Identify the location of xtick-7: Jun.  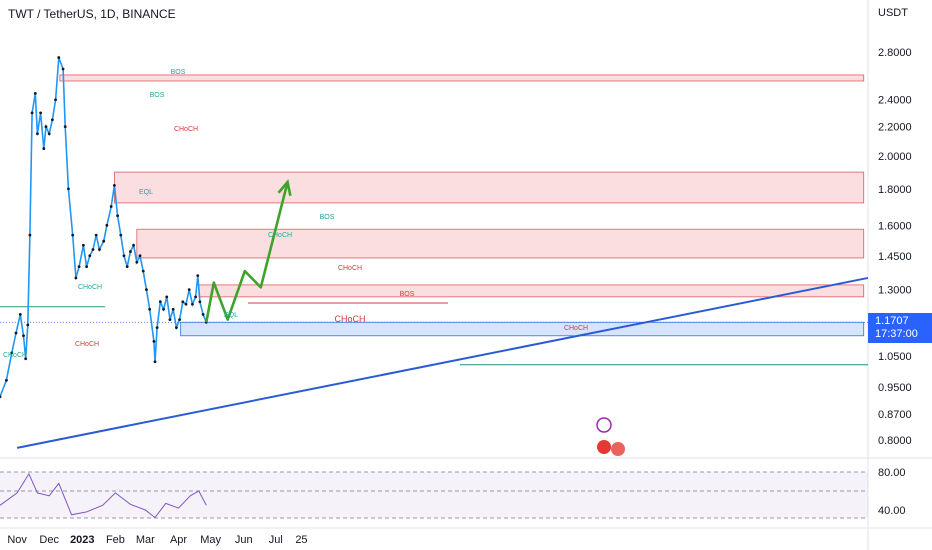
(244, 540).